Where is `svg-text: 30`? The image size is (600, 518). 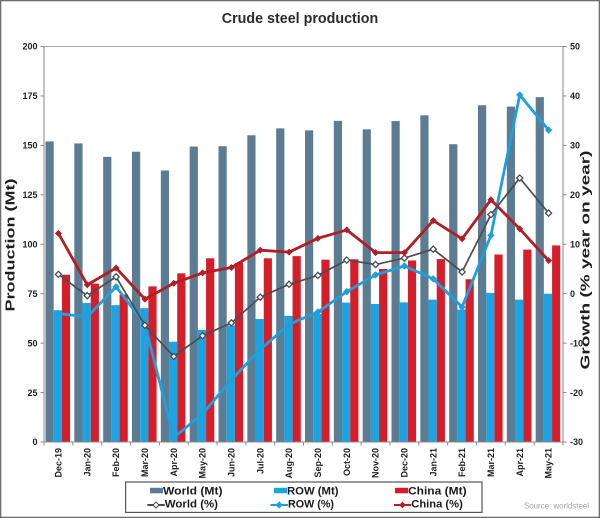
svg-text: 30 is located at coordinates (575, 146).